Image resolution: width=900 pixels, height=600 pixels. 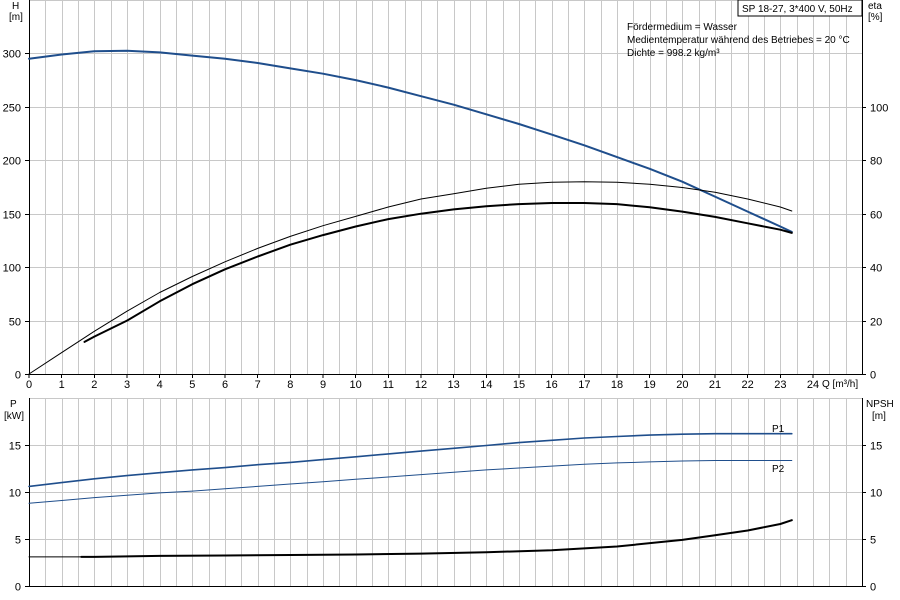 I want to click on right-tick-label: 40, so click(x=876, y=269).